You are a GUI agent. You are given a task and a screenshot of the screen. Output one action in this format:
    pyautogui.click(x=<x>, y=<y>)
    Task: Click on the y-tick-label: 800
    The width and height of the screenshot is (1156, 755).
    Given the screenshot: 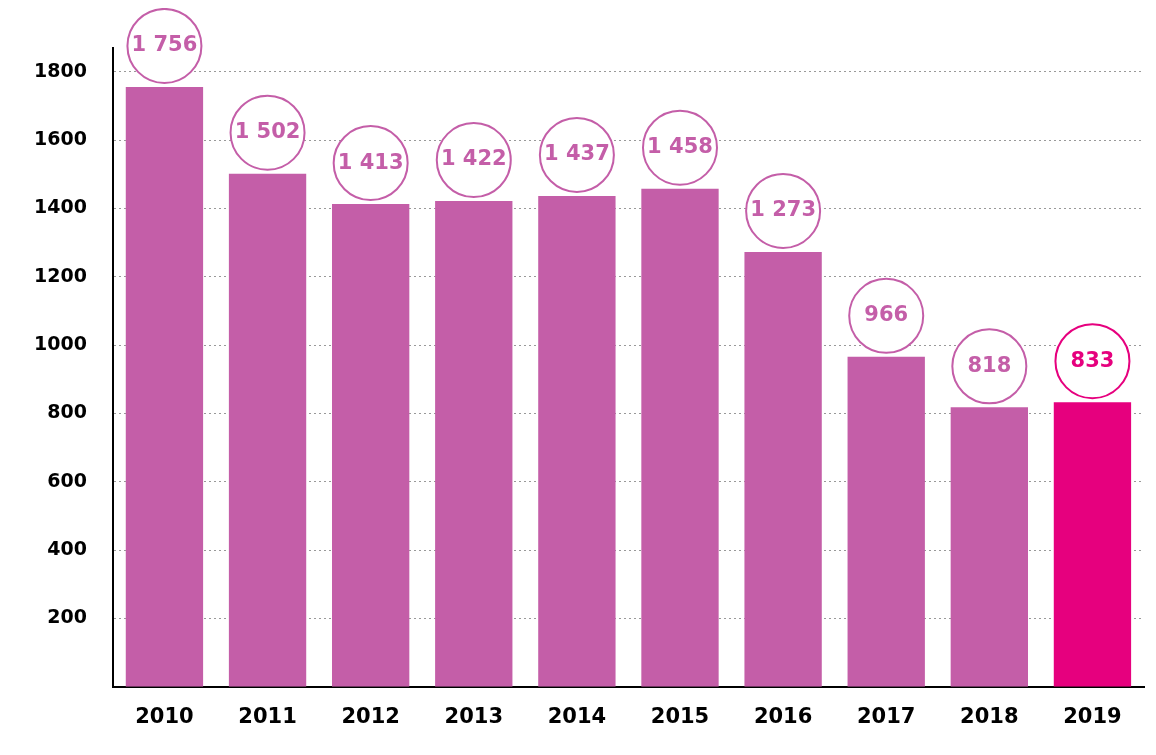 What is the action you would take?
    pyautogui.click(x=67, y=411)
    